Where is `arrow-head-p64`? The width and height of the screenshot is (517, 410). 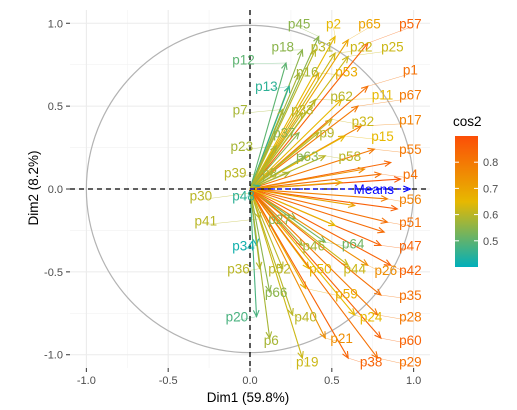 arrow-head-p64 is located at coordinates (322, 239).